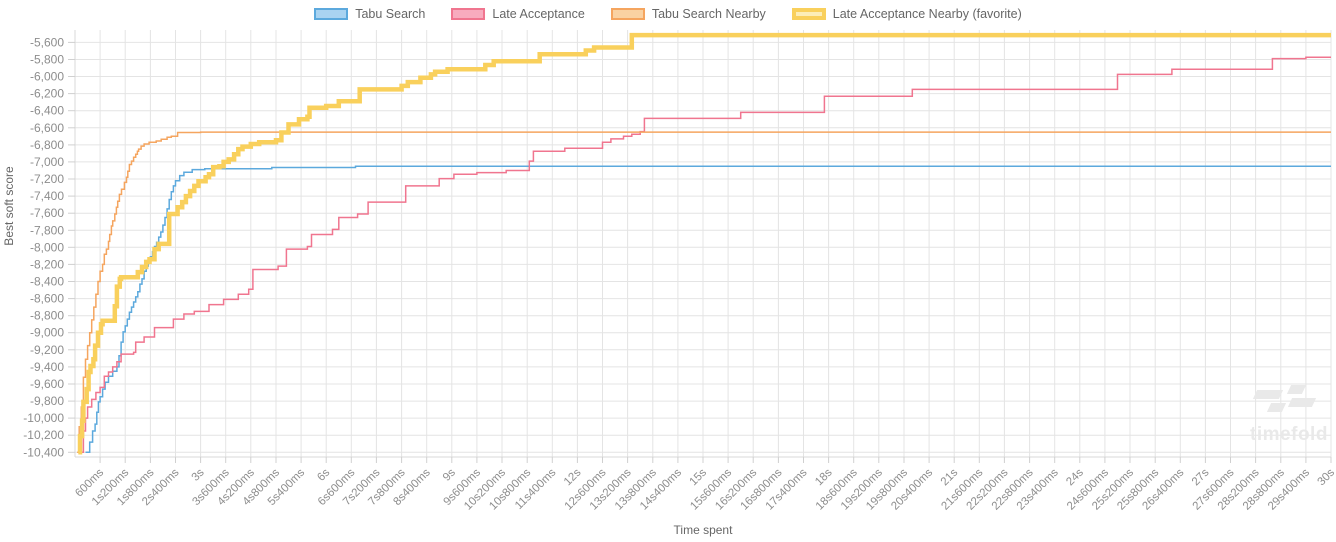  I want to click on svg-text: -8,800, so click(47, 316).